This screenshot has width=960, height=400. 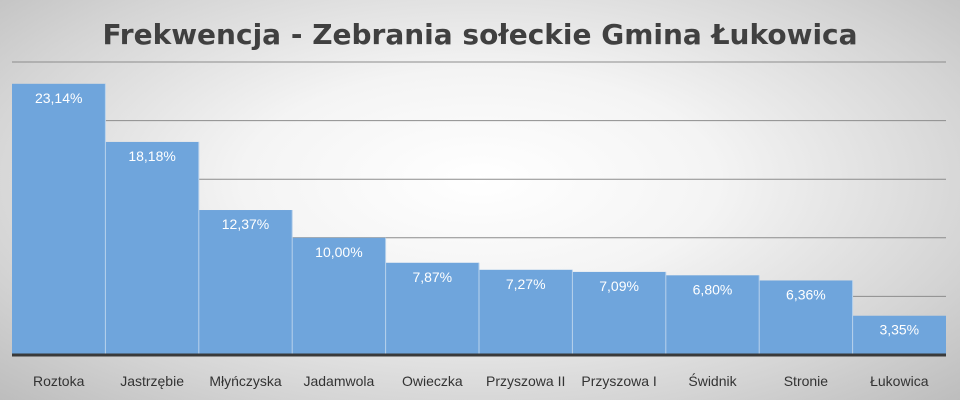 I want to click on data-label: 23,14%, so click(x=58, y=98).